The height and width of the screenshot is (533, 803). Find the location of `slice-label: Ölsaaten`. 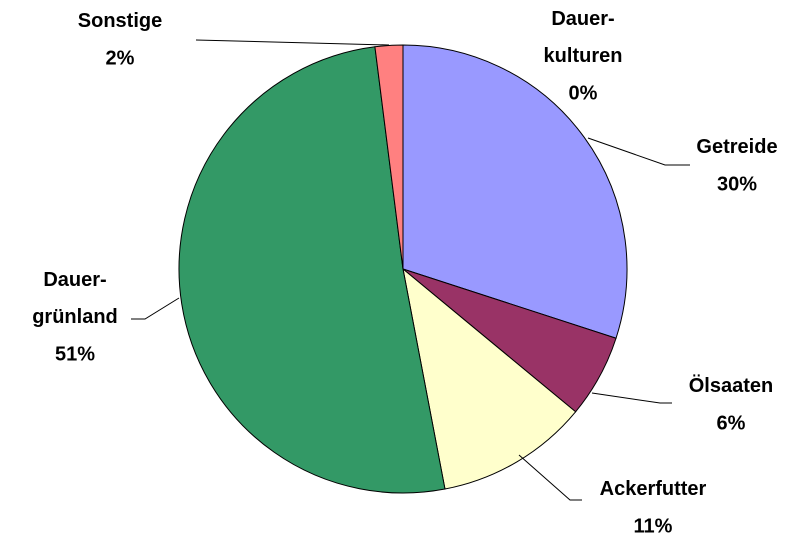

slice-label: Ölsaaten is located at coordinates (731, 385).